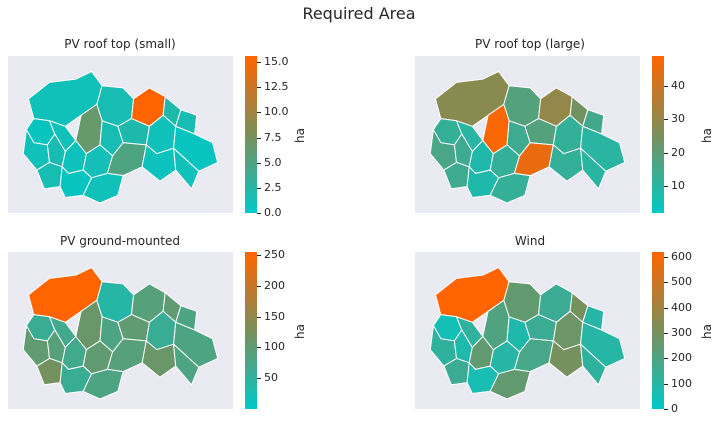 This screenshot has height=424, width=718. Describe the element at coordinates (681, 332) in the screenshot. I see `colorbar-tick-label: 300` at that location.